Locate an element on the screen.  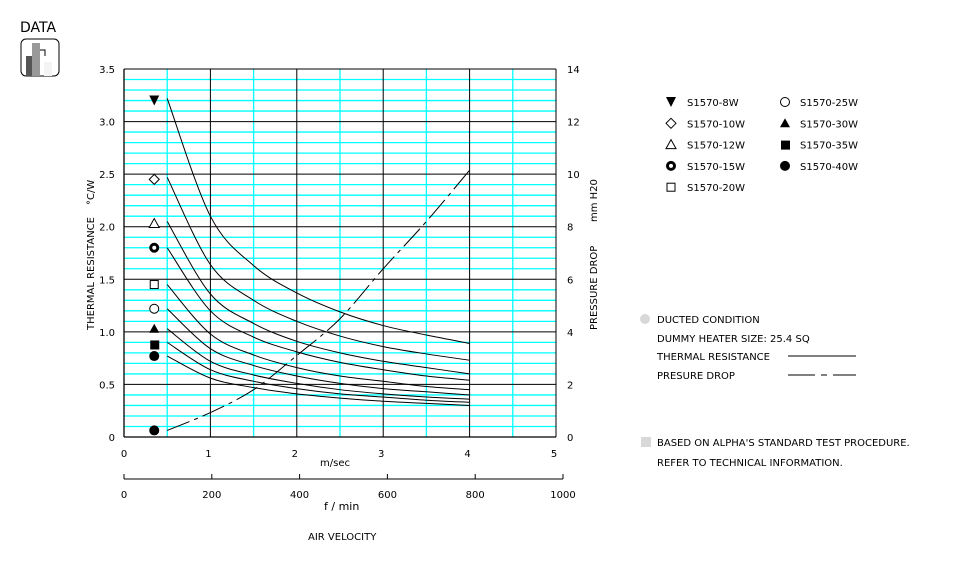
y2-tick-label: 2 is located at coordinates (570, 385).